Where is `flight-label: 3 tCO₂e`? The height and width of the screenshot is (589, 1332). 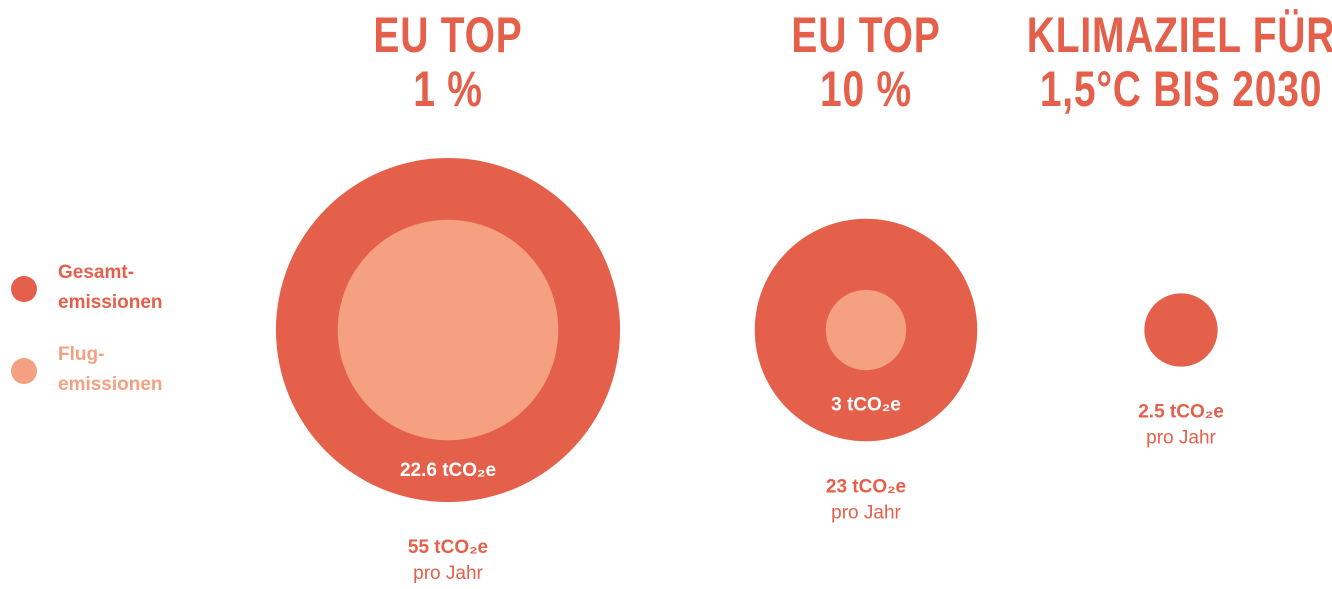
flight-label: 3 tCO₂e is located at coordinates (866, 405).